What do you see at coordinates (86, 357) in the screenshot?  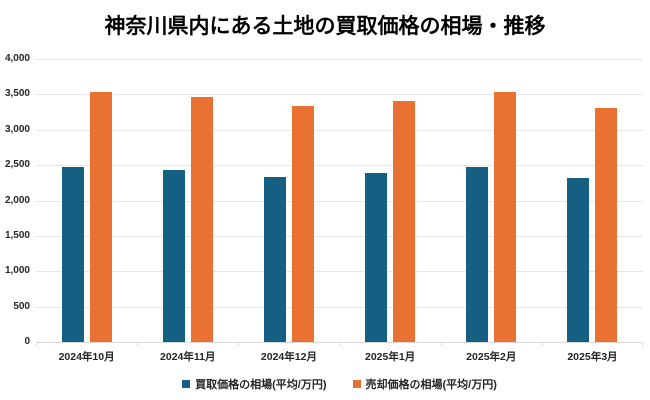 I see `x-category-label: 2024年10月` at bounding box center [86, 357].